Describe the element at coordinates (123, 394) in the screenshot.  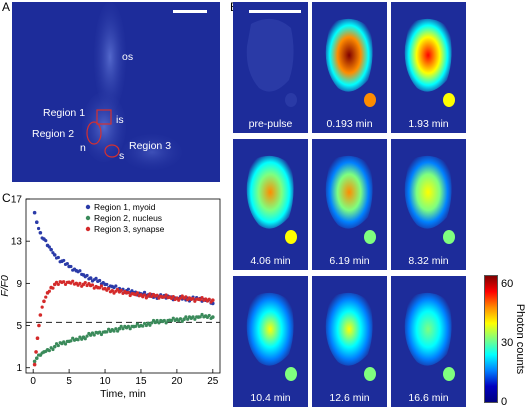
I see `x-axis-label: Time, min` at that location.